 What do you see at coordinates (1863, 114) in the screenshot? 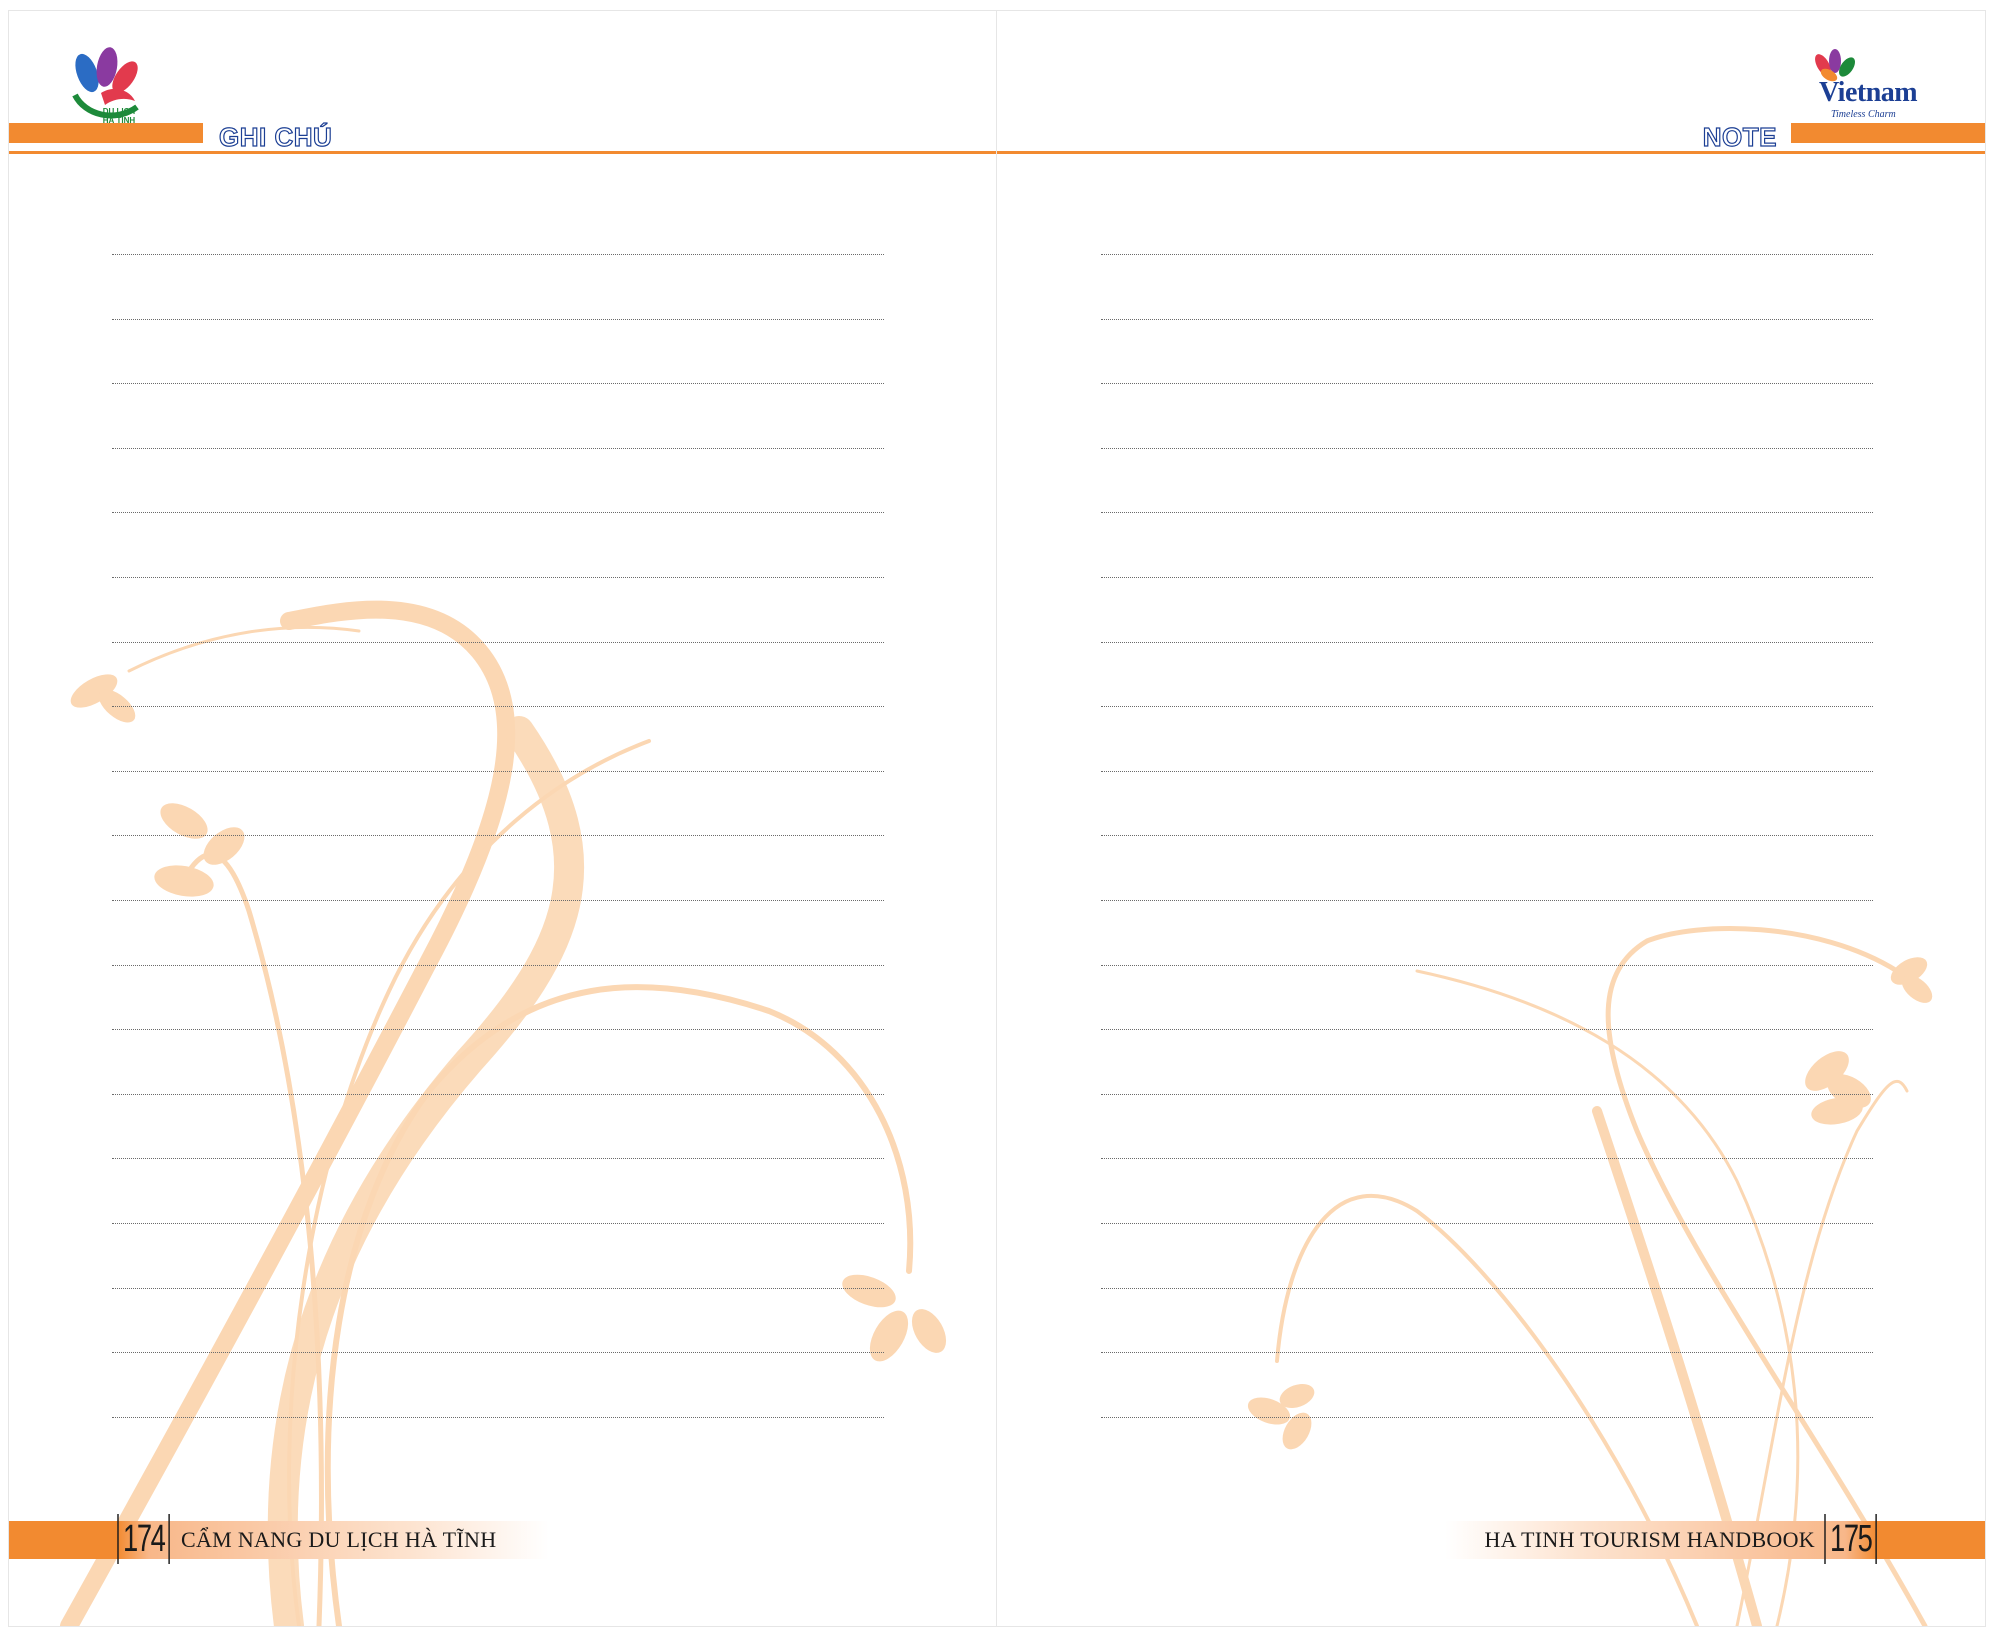
I see `logo-tagline: Timeless Charm` at bounding box center [1863, 114].